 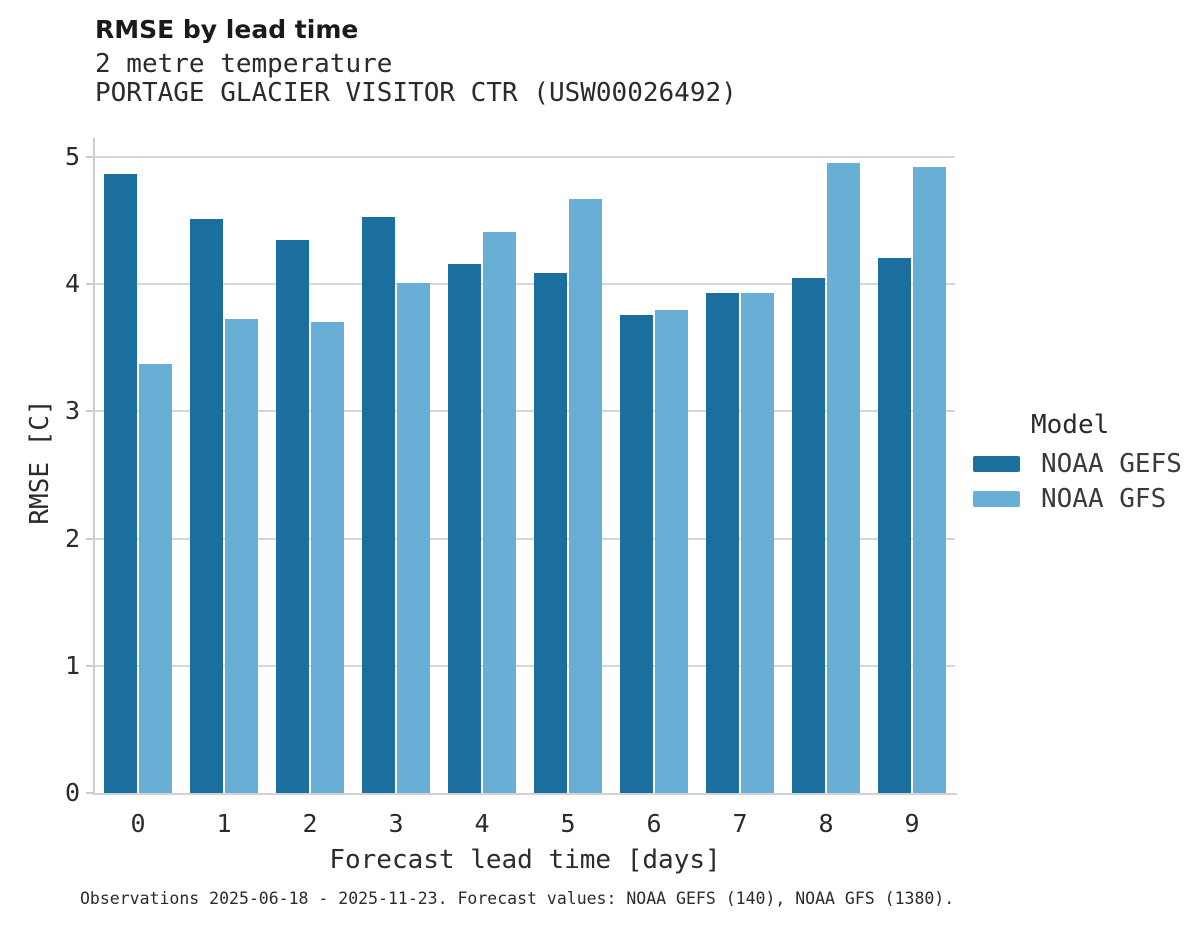 What do you see at coordinates (94, 466) in the screenshot?
I see `y-axis-spine` at bounding box center [94, 466].